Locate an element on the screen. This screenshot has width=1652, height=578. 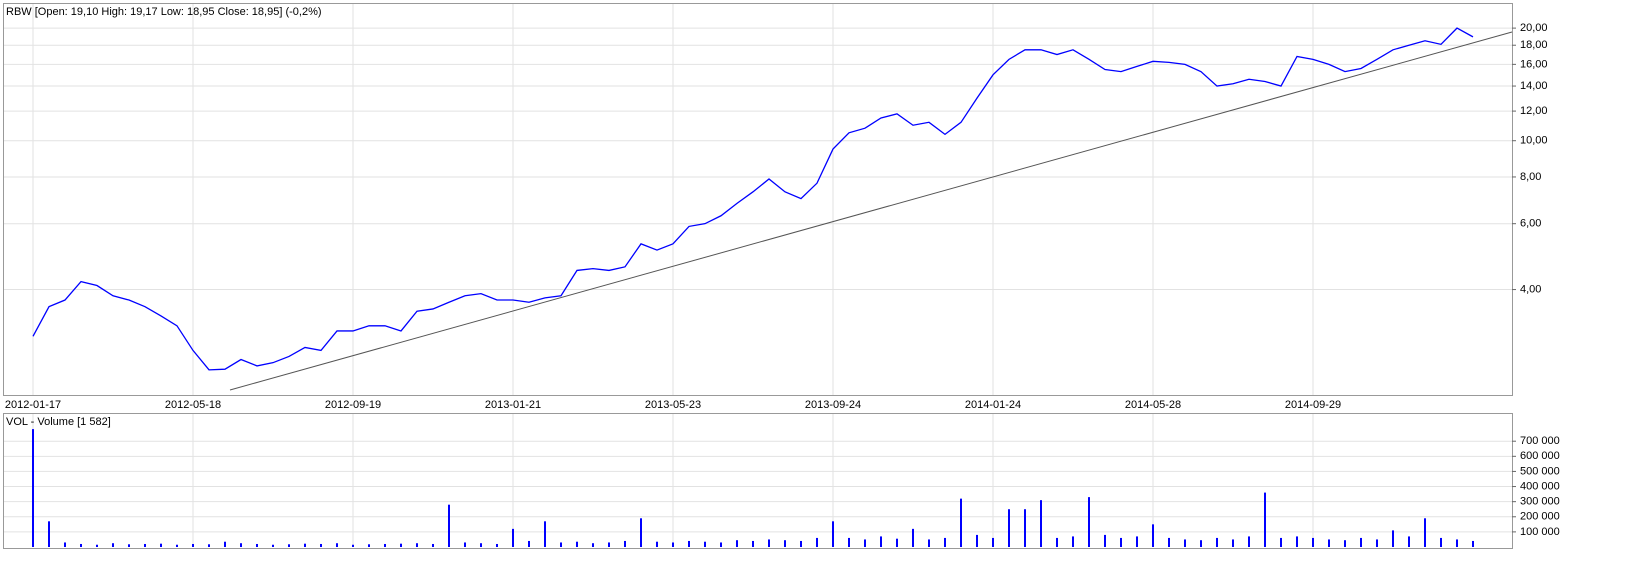
x-tick-label: 2013-01-21 is located at coordinates (513, 405).